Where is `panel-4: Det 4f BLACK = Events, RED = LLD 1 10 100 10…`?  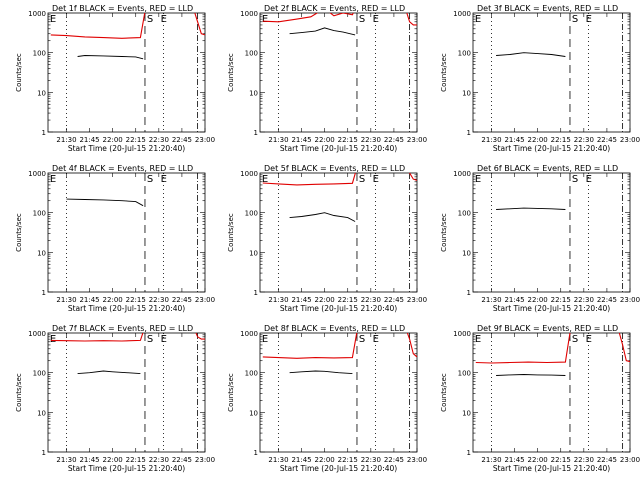 panel-4: Det 4f BLACK = Events, RED = LLD 1 10 100 10… is located at coordinates (115, 238).